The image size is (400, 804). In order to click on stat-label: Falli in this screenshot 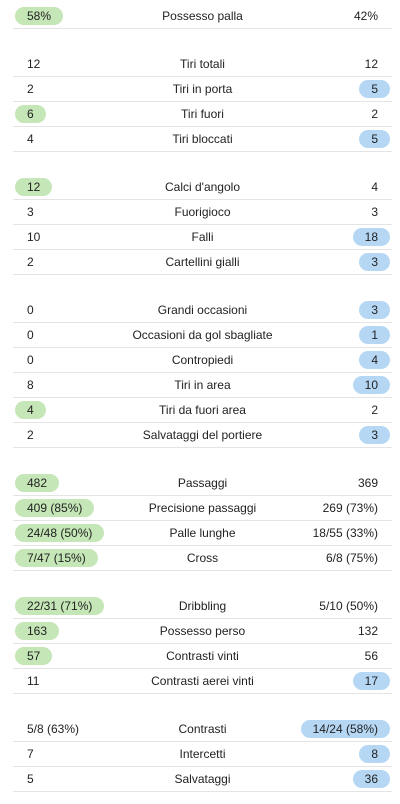, I will do `click(202, 237)`.